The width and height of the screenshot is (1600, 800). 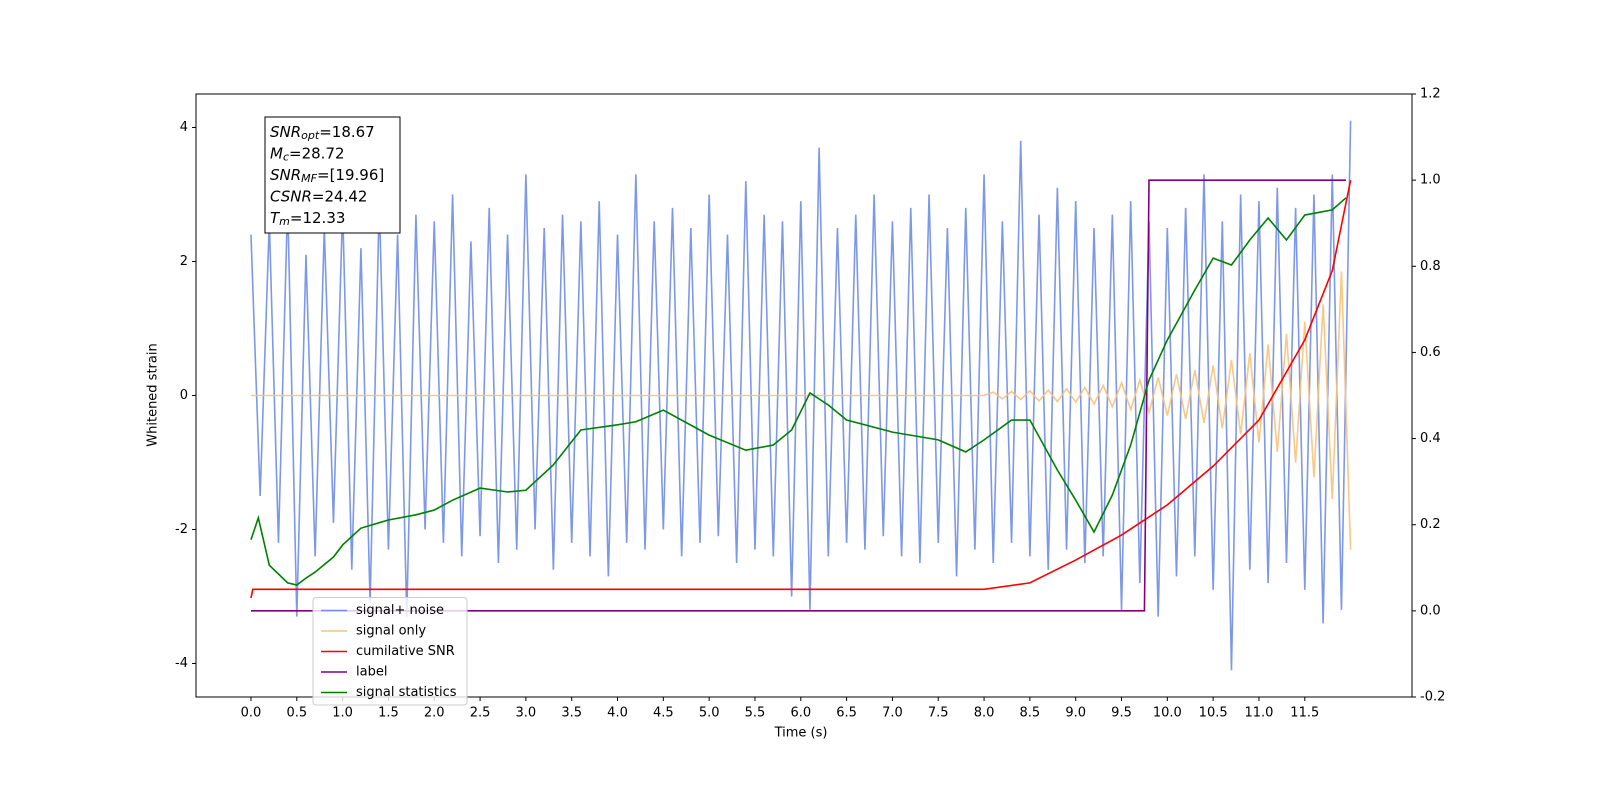 What do you see at coordinates (434, 713) in the screenshot?
I see `x-tick-label: 2.0` at bounding box center [434, 713].